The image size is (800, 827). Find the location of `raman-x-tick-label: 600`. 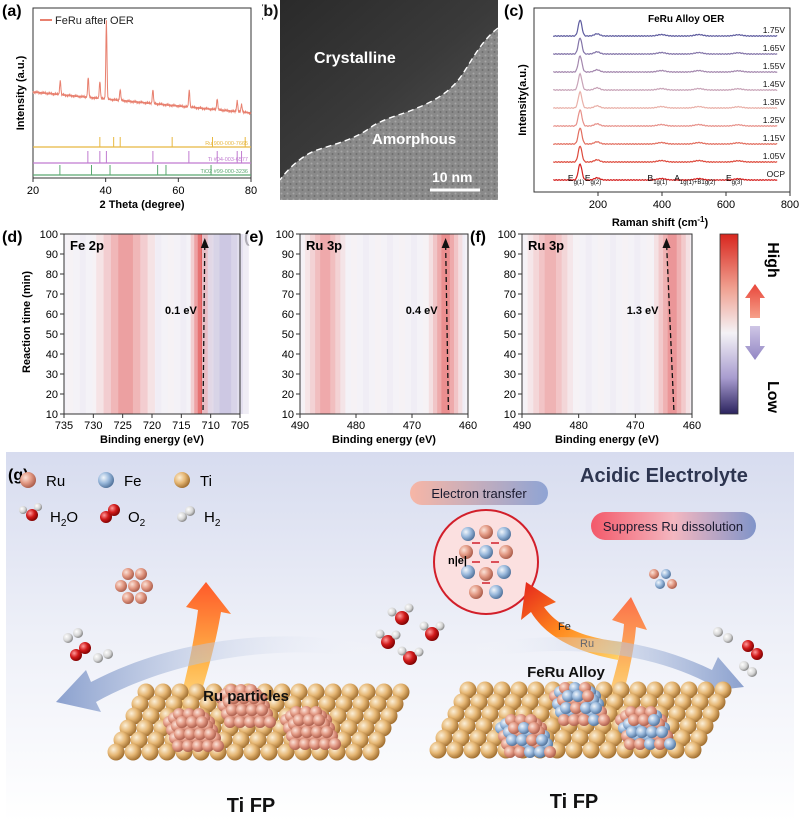

raman-x-tick-label: 600 is located at coordinates (726, 205).